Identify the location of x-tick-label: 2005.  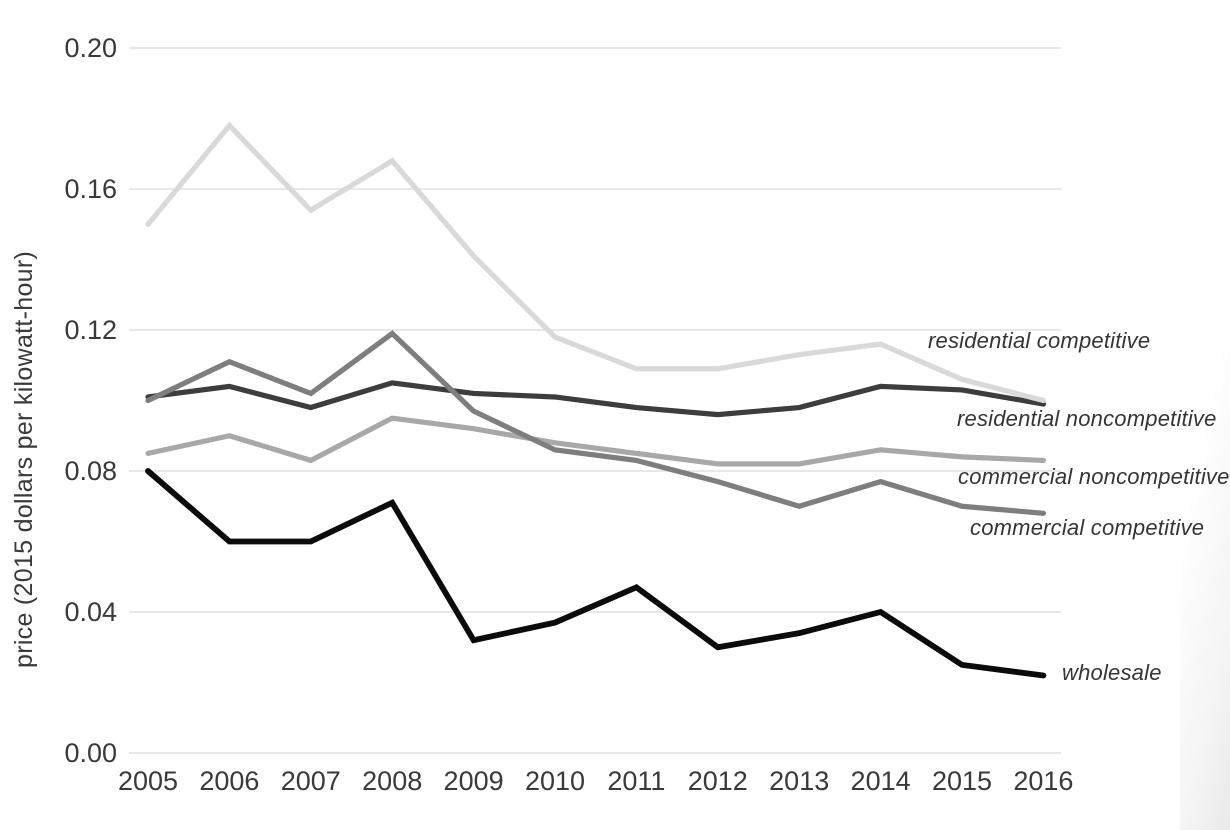
(148, 781).